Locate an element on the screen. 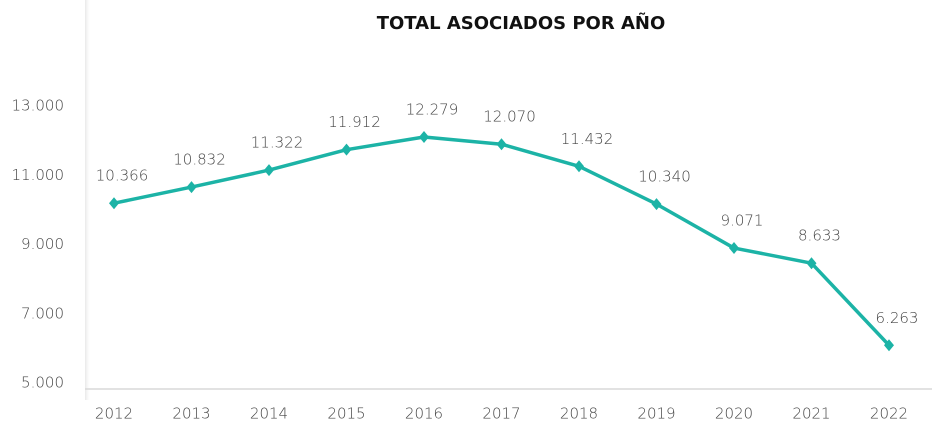  data-label: 11.912 is located at coordinates (354, 122).